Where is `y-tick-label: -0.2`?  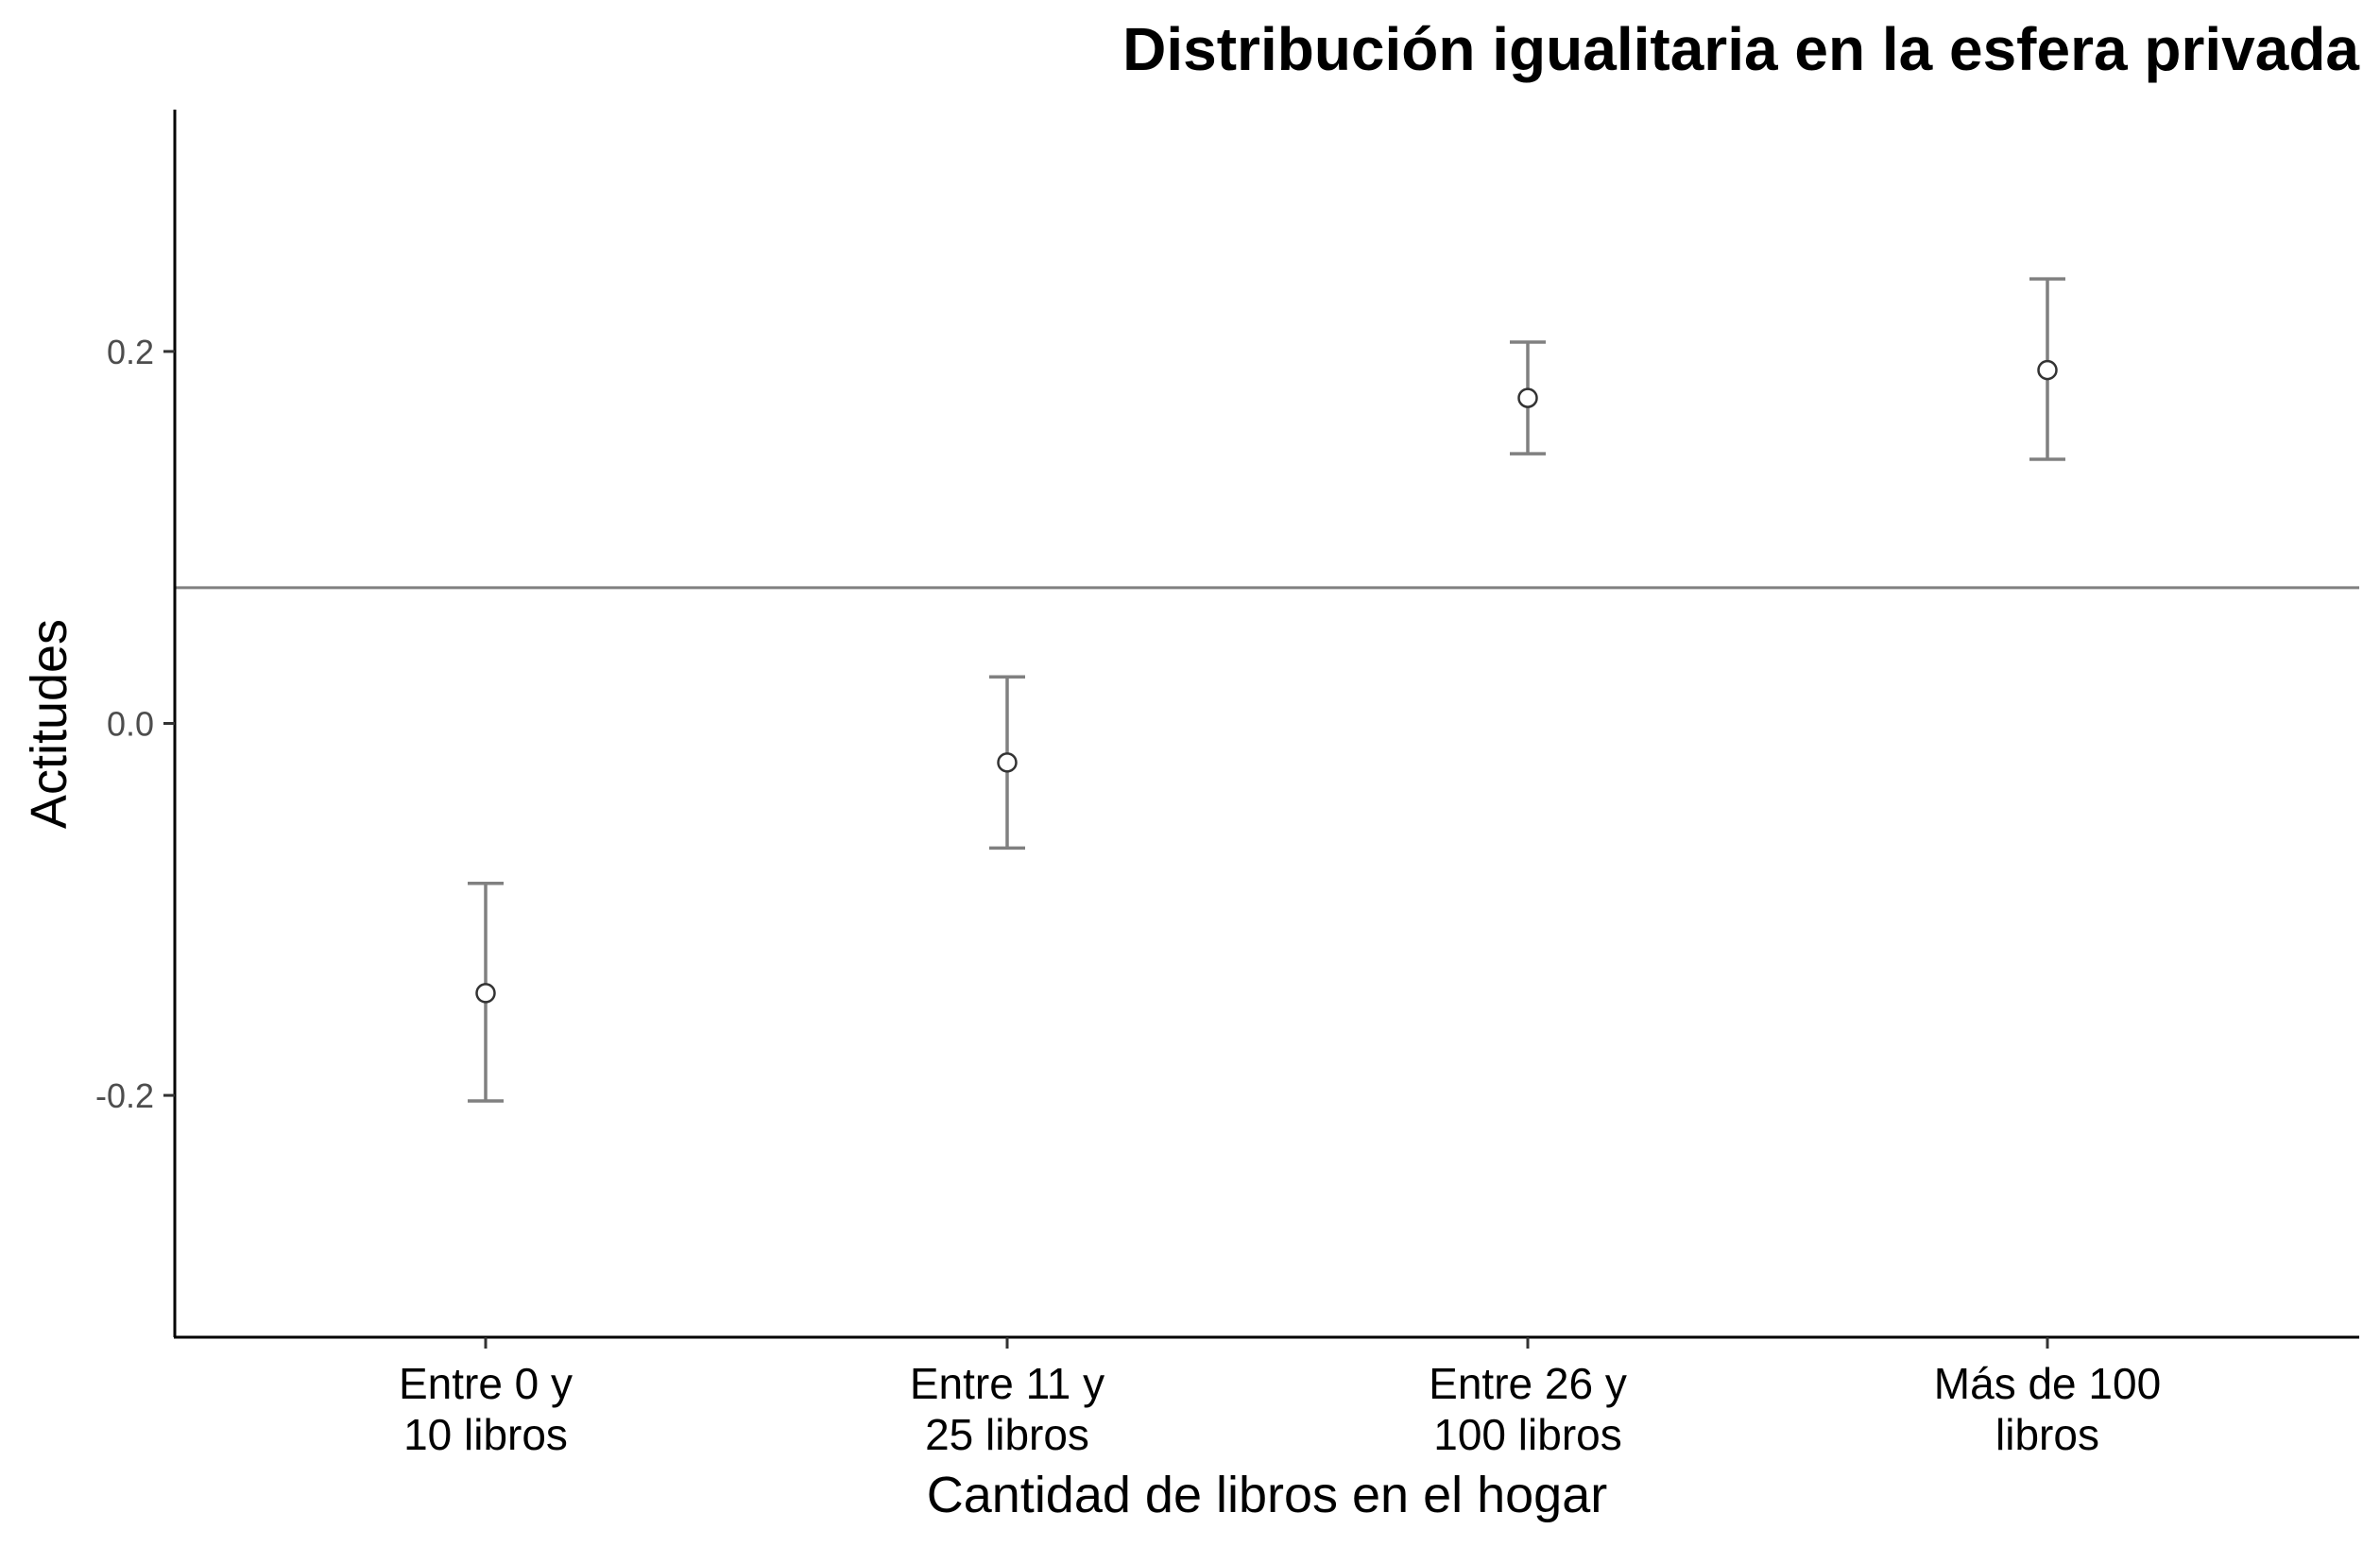
y-tick-label: -0.2 is located at coordinates (124, 1095).